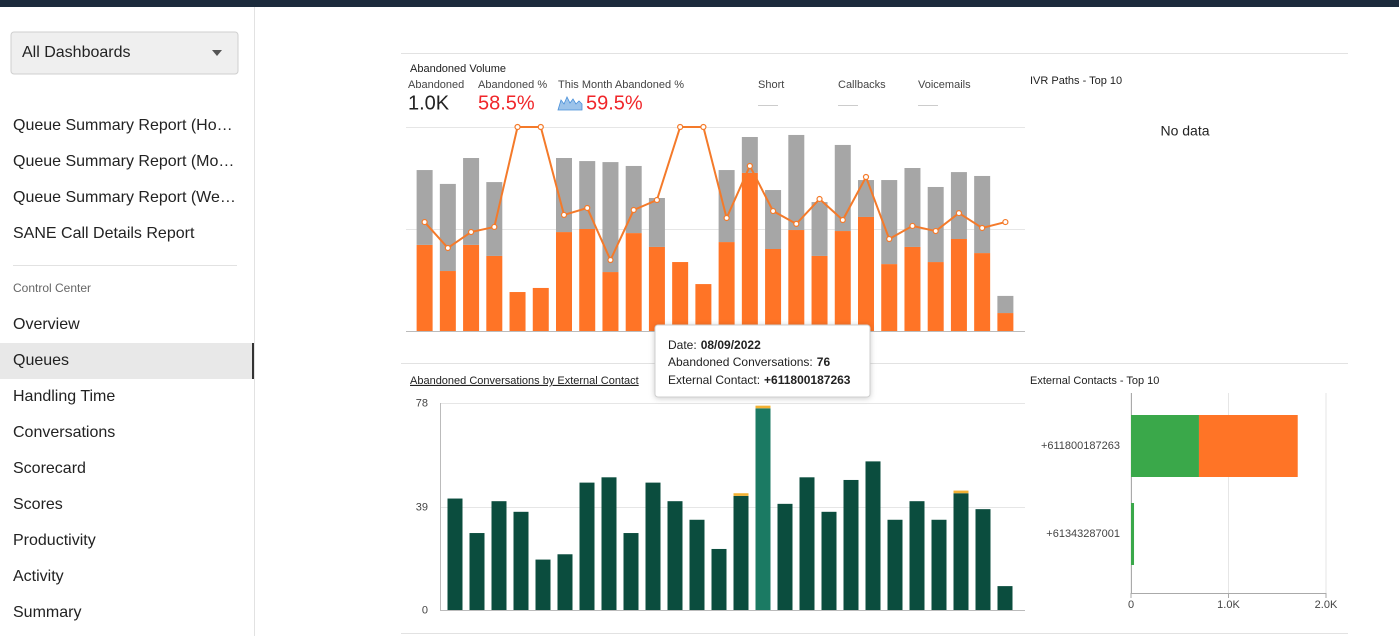 The height and width of the screenshot is (636, 1399). What do you see at coordinates (38, 504) in the screenshot?
I see `nav-item: Scores` at bounding box center [38, 504].